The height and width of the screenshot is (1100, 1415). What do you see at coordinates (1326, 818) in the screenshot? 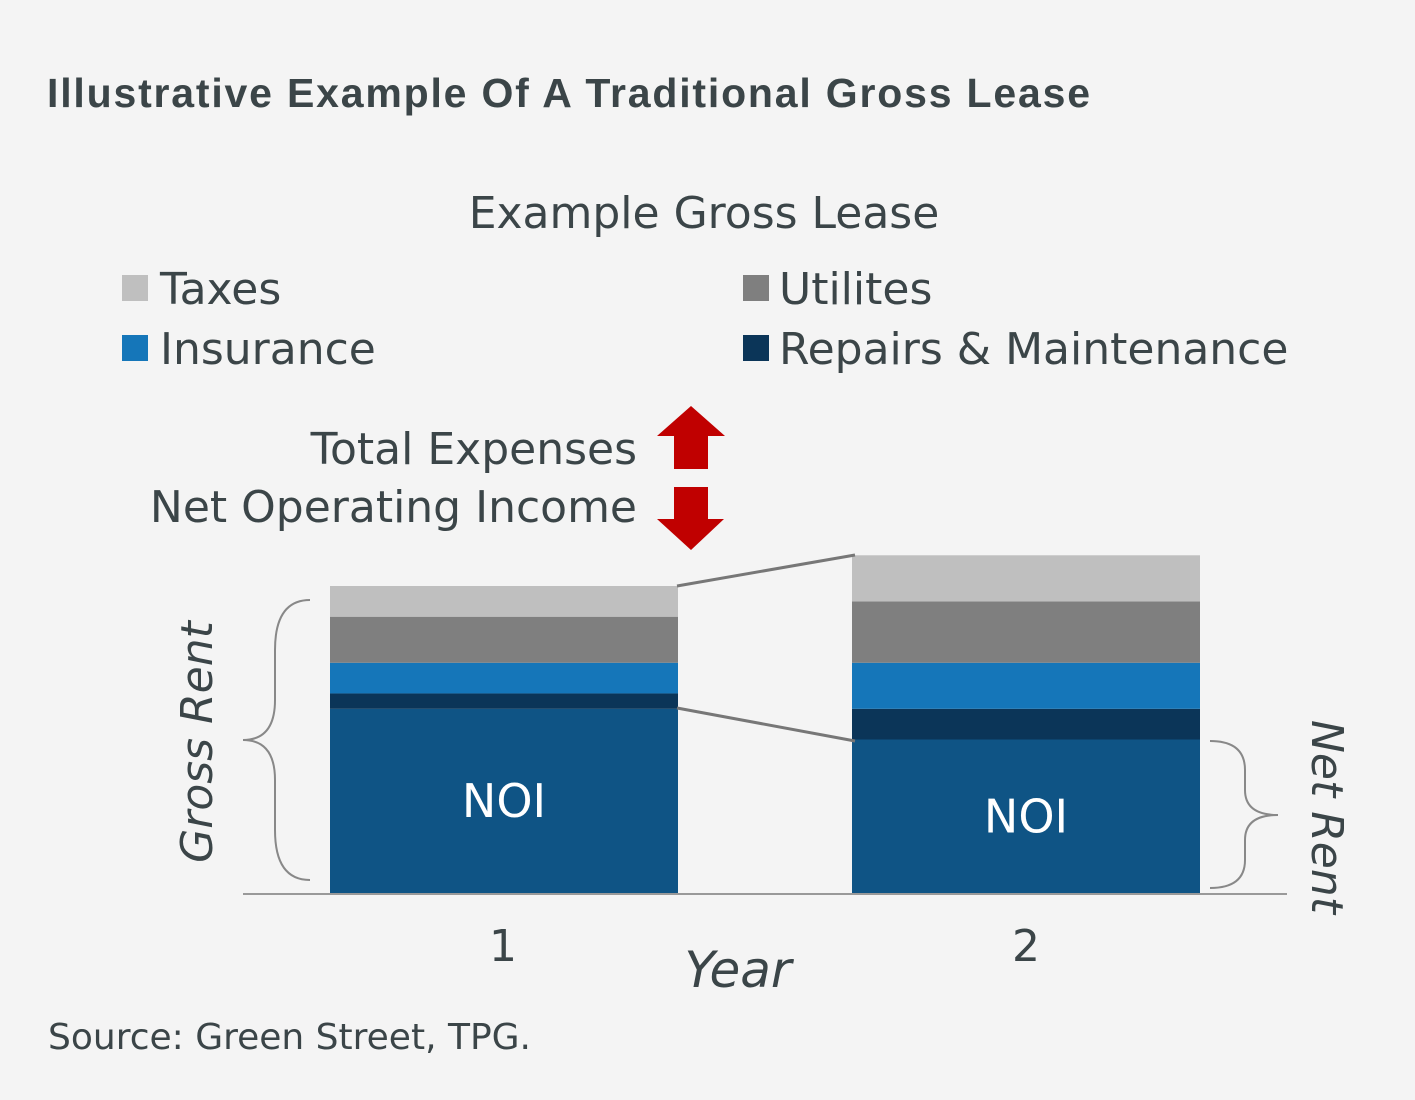
I see `net-rent-label: Net Rent` at bounding box center [1326, 818].